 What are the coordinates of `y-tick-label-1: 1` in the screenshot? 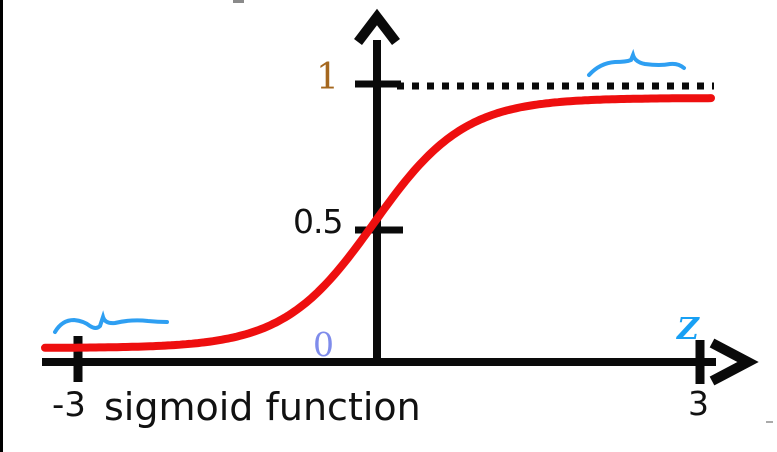 It's located at (327, 77).